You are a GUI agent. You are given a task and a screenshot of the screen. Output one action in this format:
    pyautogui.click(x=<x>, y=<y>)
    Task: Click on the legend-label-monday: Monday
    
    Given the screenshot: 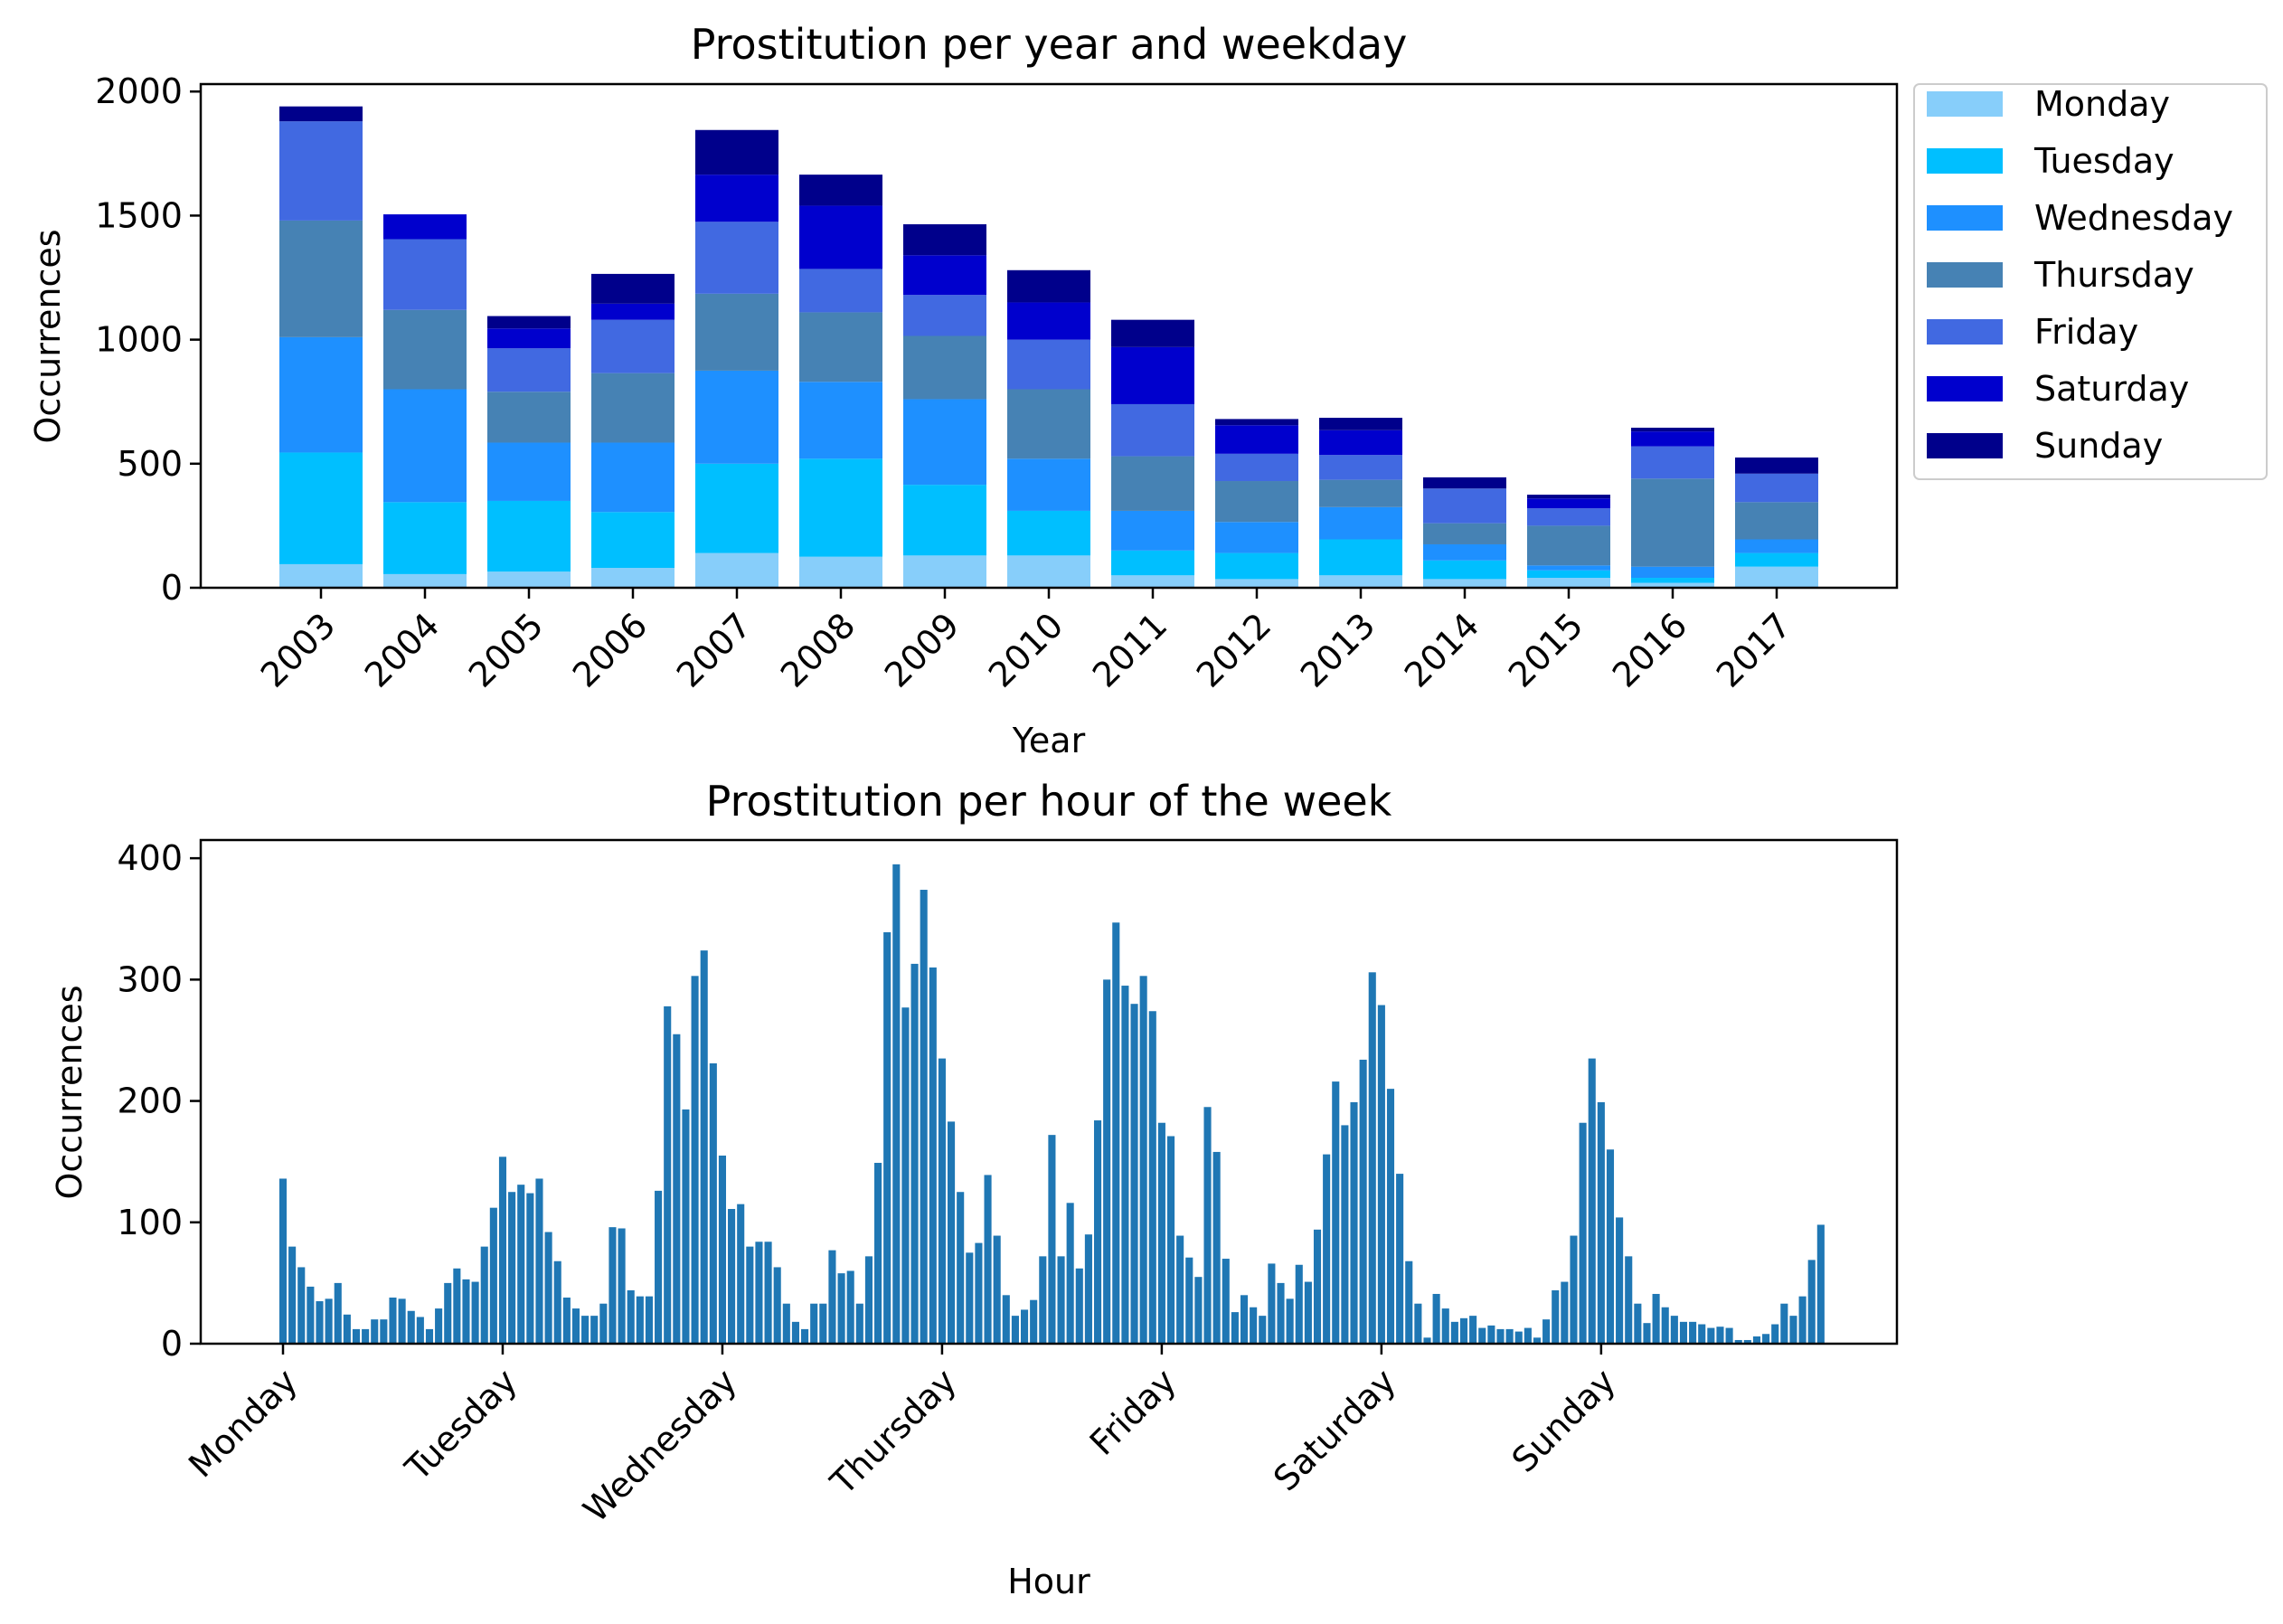 What is the action you would take?
    pyautogui.click(x=2102, y=104)
    